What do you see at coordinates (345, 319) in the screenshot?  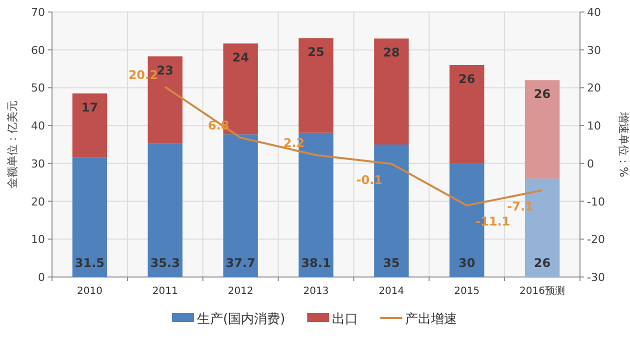 I see `legend-label: 出口` at bounding box center [345, 319].